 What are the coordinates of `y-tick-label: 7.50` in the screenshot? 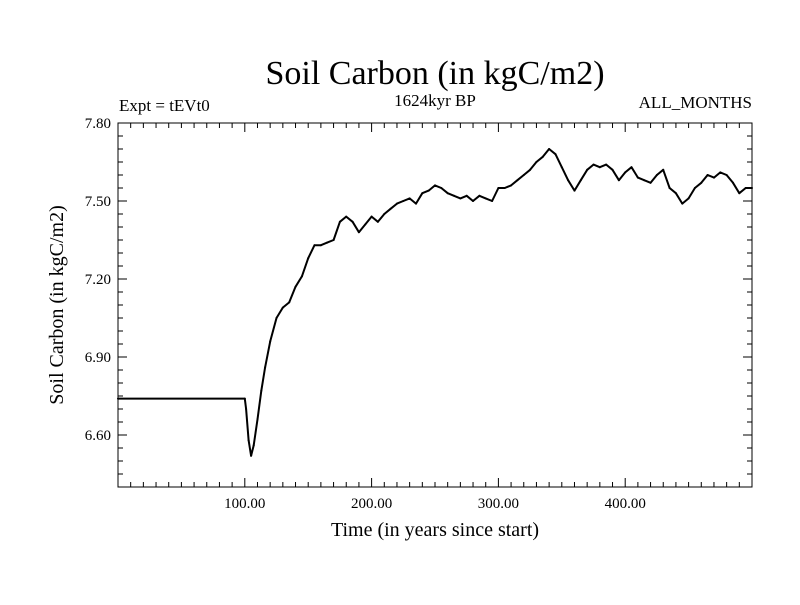 It's located at (98, 202).